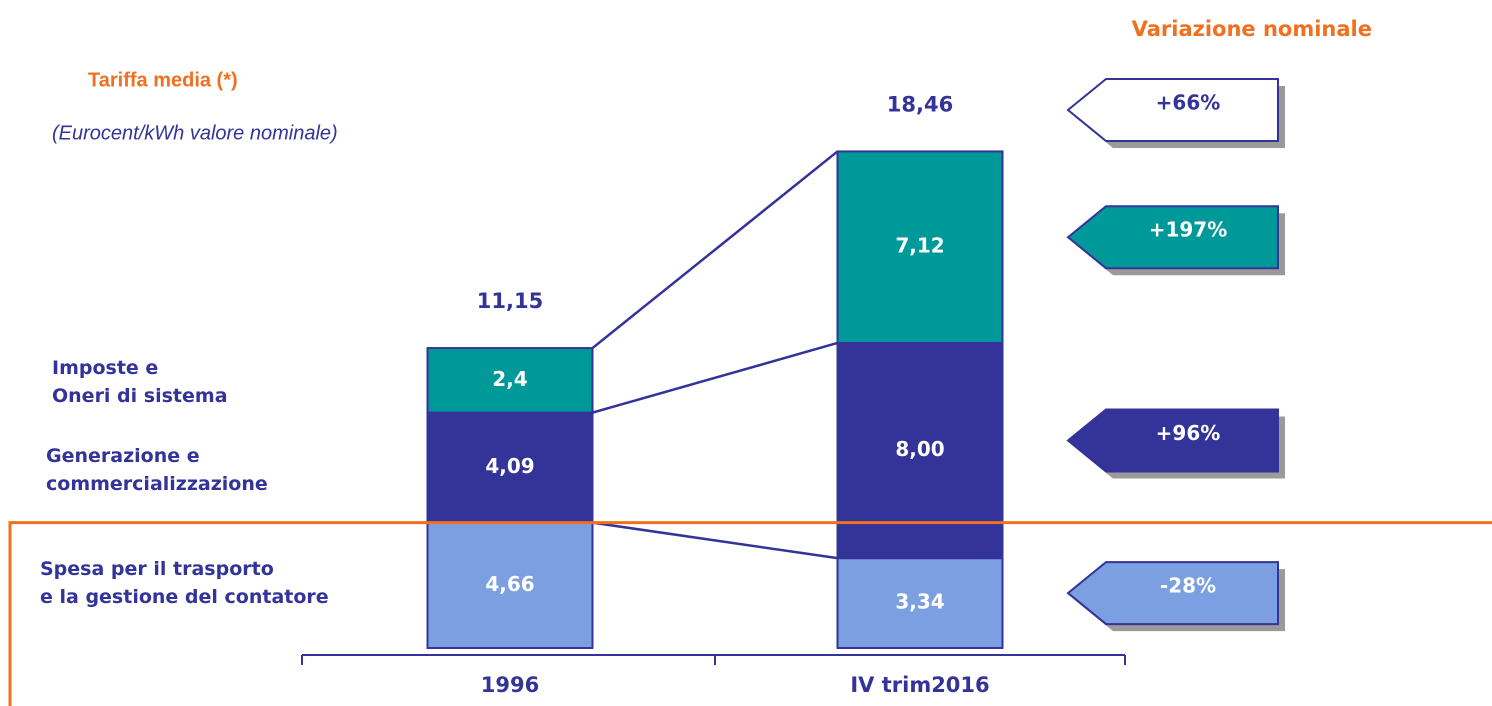 This screenshot has width=1492, height=706. I want to click on value-label: 4,66, so click(509, 584).